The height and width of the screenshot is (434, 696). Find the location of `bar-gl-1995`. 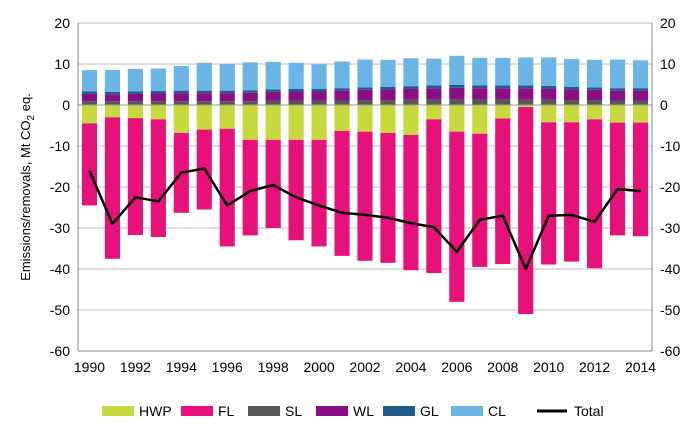

bar-gl-1995 is located at coordinates (204, 92).